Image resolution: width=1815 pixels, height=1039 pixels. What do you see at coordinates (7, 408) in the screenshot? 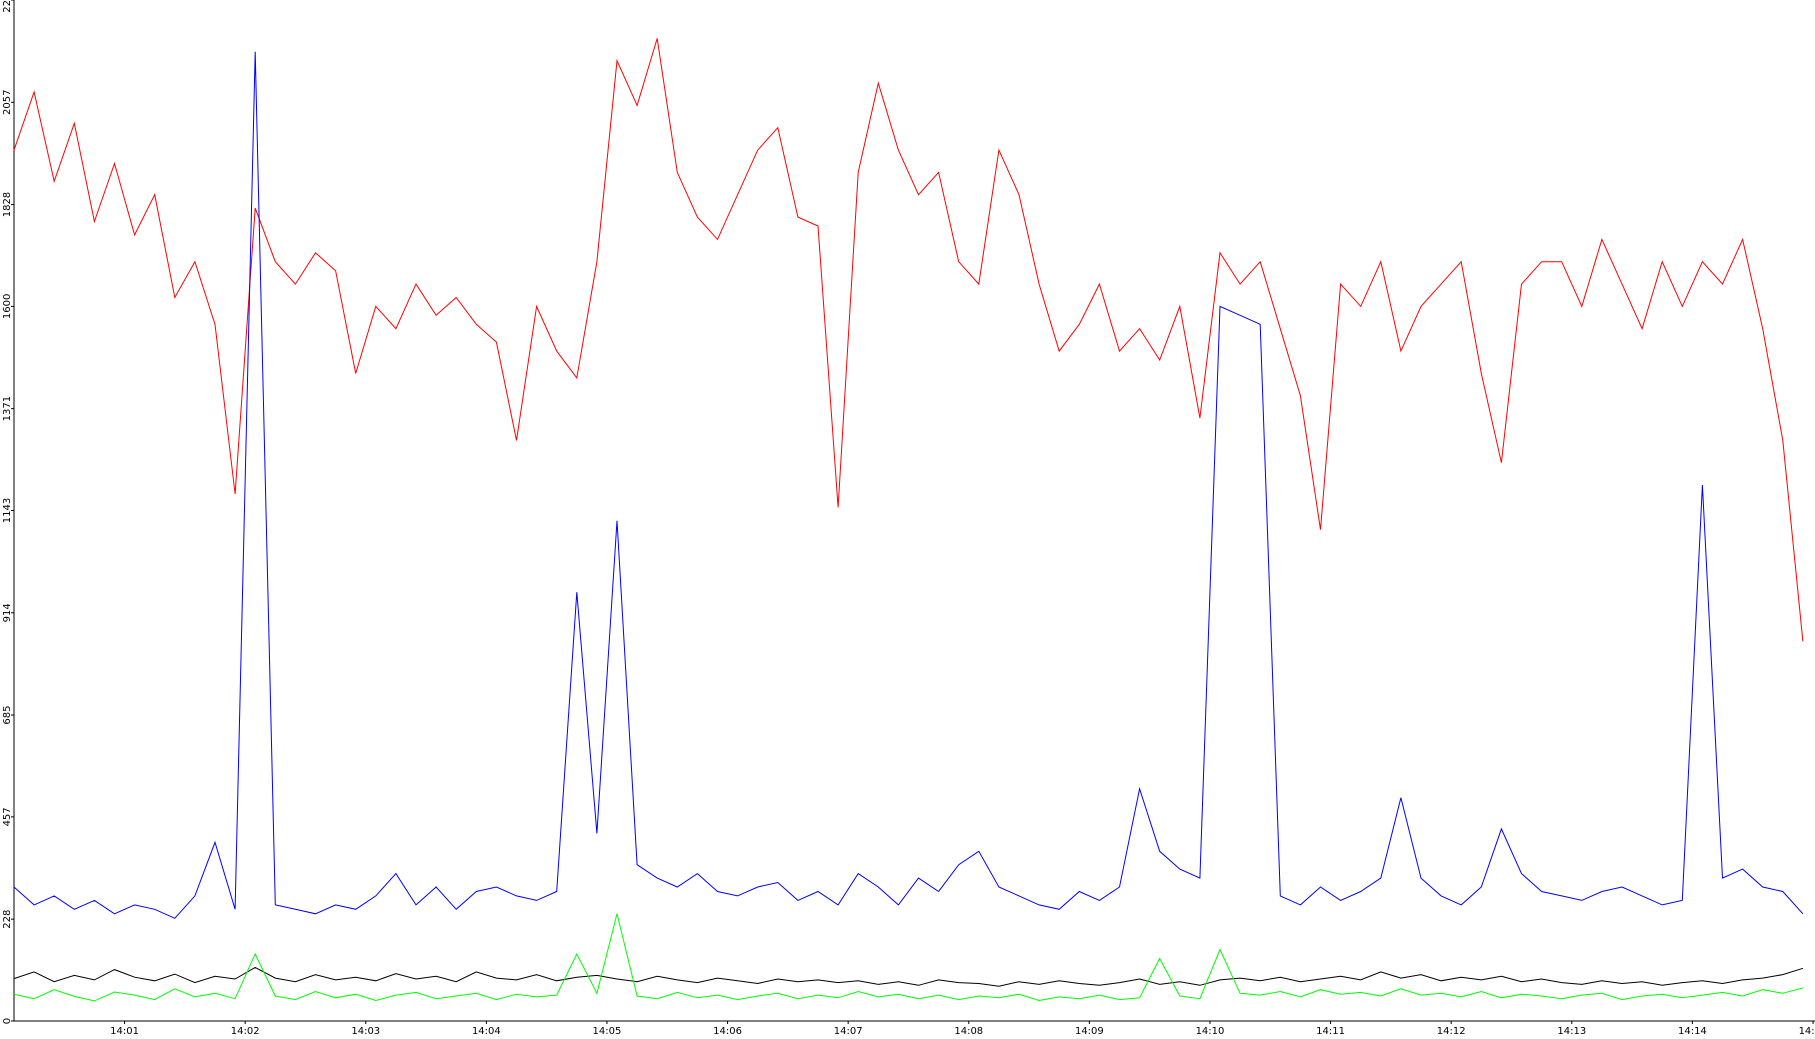
I see `y-tick-label: 1371` at bounding box center [7, 408].